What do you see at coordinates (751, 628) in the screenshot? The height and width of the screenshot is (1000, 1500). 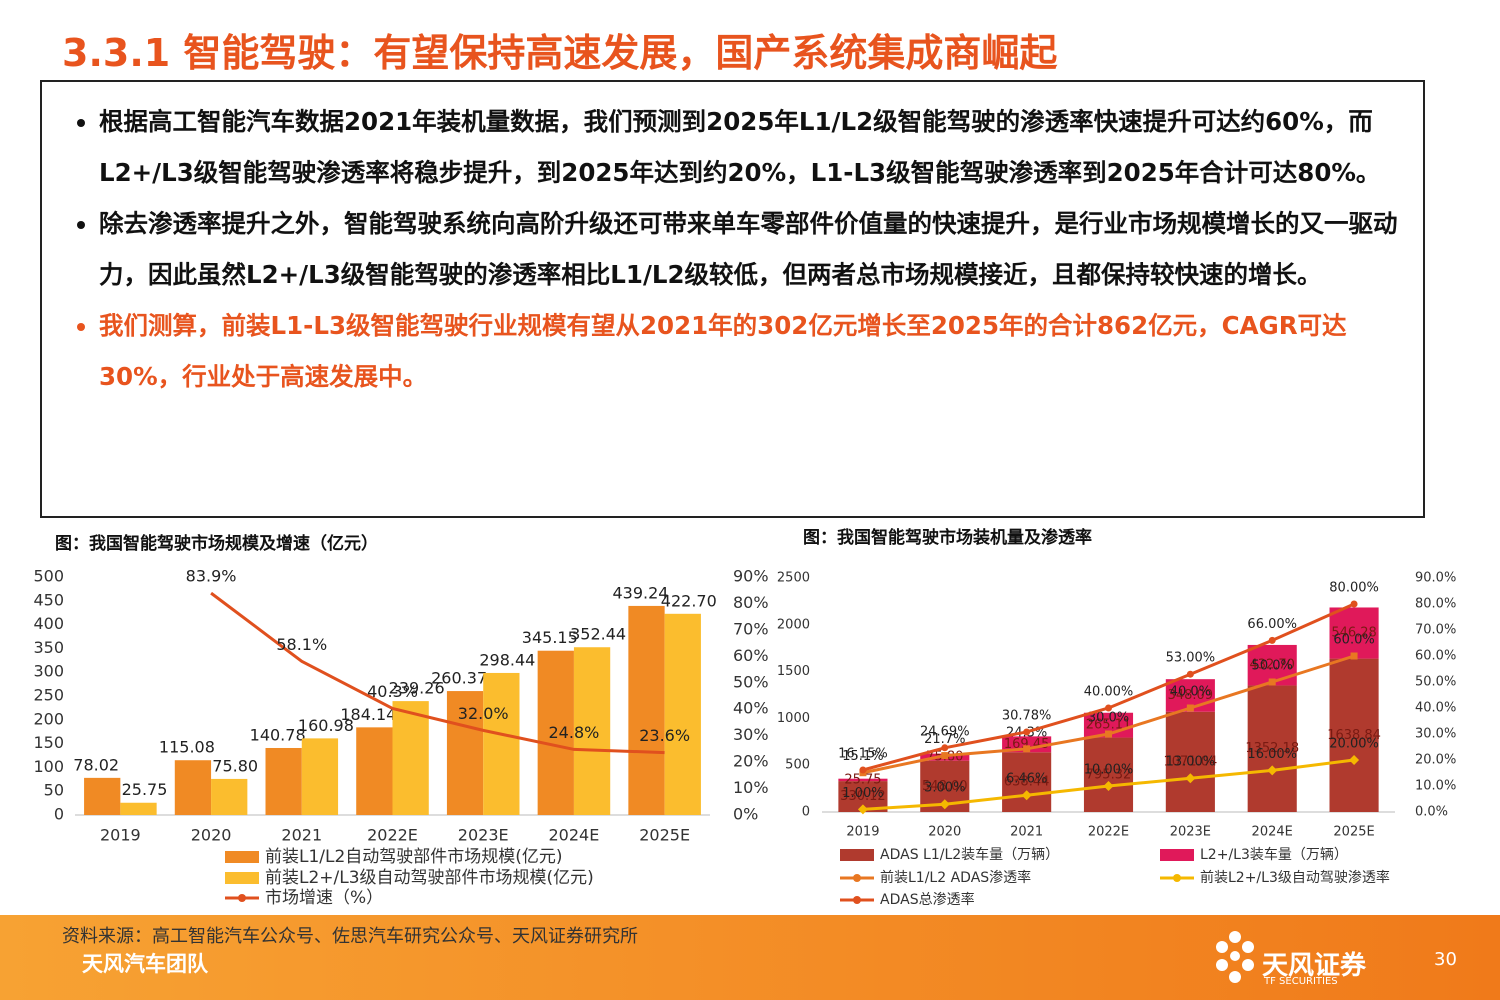 I see `y2-tick-label: 70%` at bounding box center [751, 628].